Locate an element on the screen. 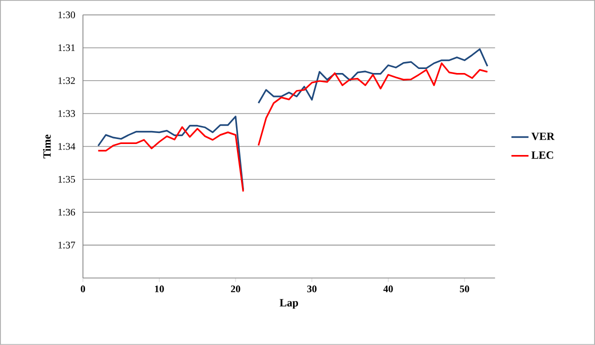  x-tick-label: 0 is located at coordinates (83, 289).